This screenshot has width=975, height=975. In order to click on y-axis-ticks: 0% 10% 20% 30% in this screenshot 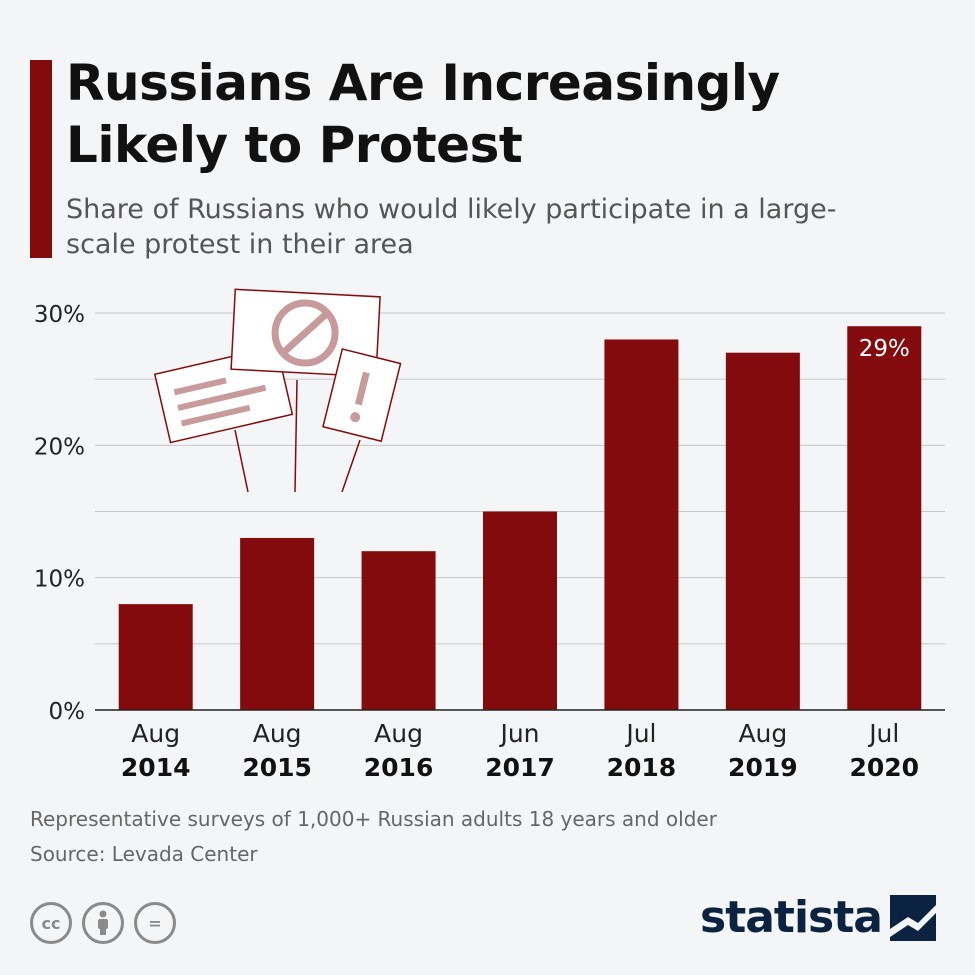, I will do `click(59, 513)`.